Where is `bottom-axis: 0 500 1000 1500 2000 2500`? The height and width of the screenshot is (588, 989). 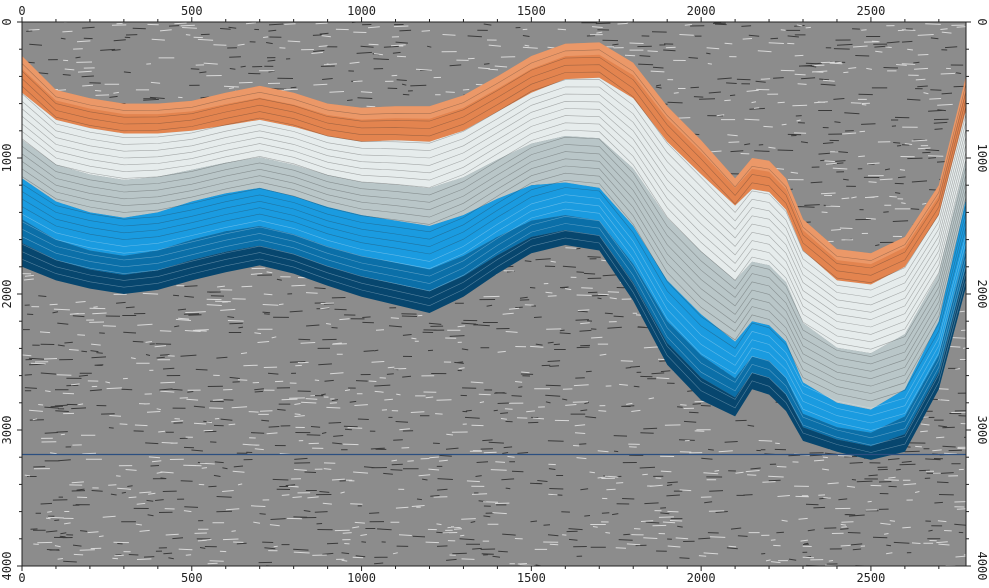
bottom-axis: 0 500 1000 1500 2000 2500 is located at coordinates (479, 575).